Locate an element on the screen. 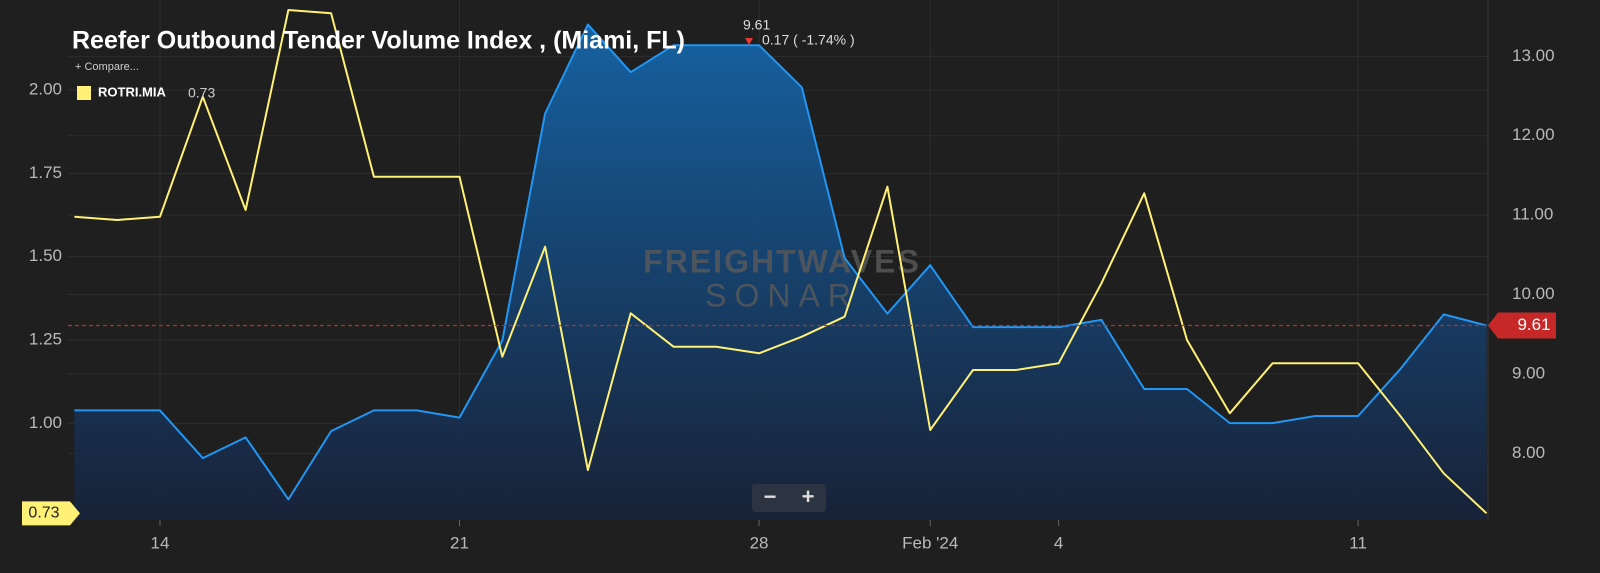 This screenshot has height=573, width=1600. x-tick-label: 4 is located at coordinates (1058, 542).